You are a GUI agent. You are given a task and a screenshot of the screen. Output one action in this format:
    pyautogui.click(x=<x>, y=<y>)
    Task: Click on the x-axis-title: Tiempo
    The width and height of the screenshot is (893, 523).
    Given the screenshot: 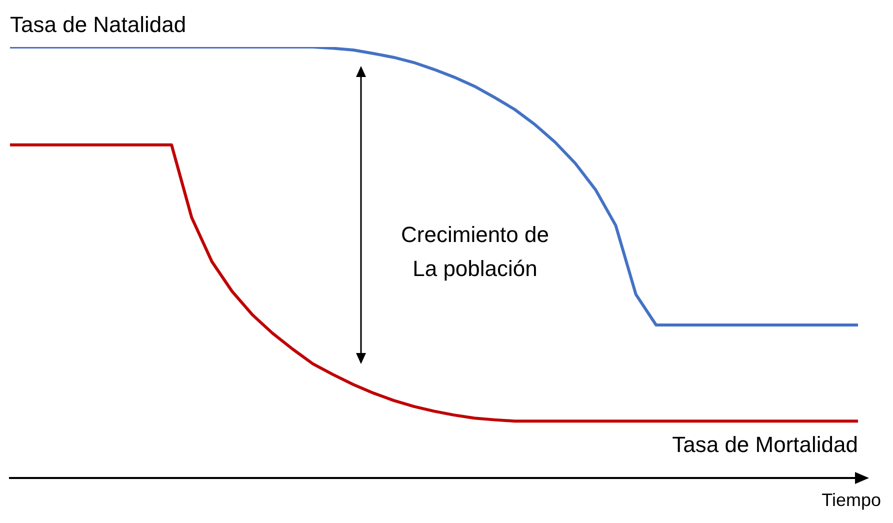 What is the action you would take?
    pyautogui.click(x=851, y=500)
    